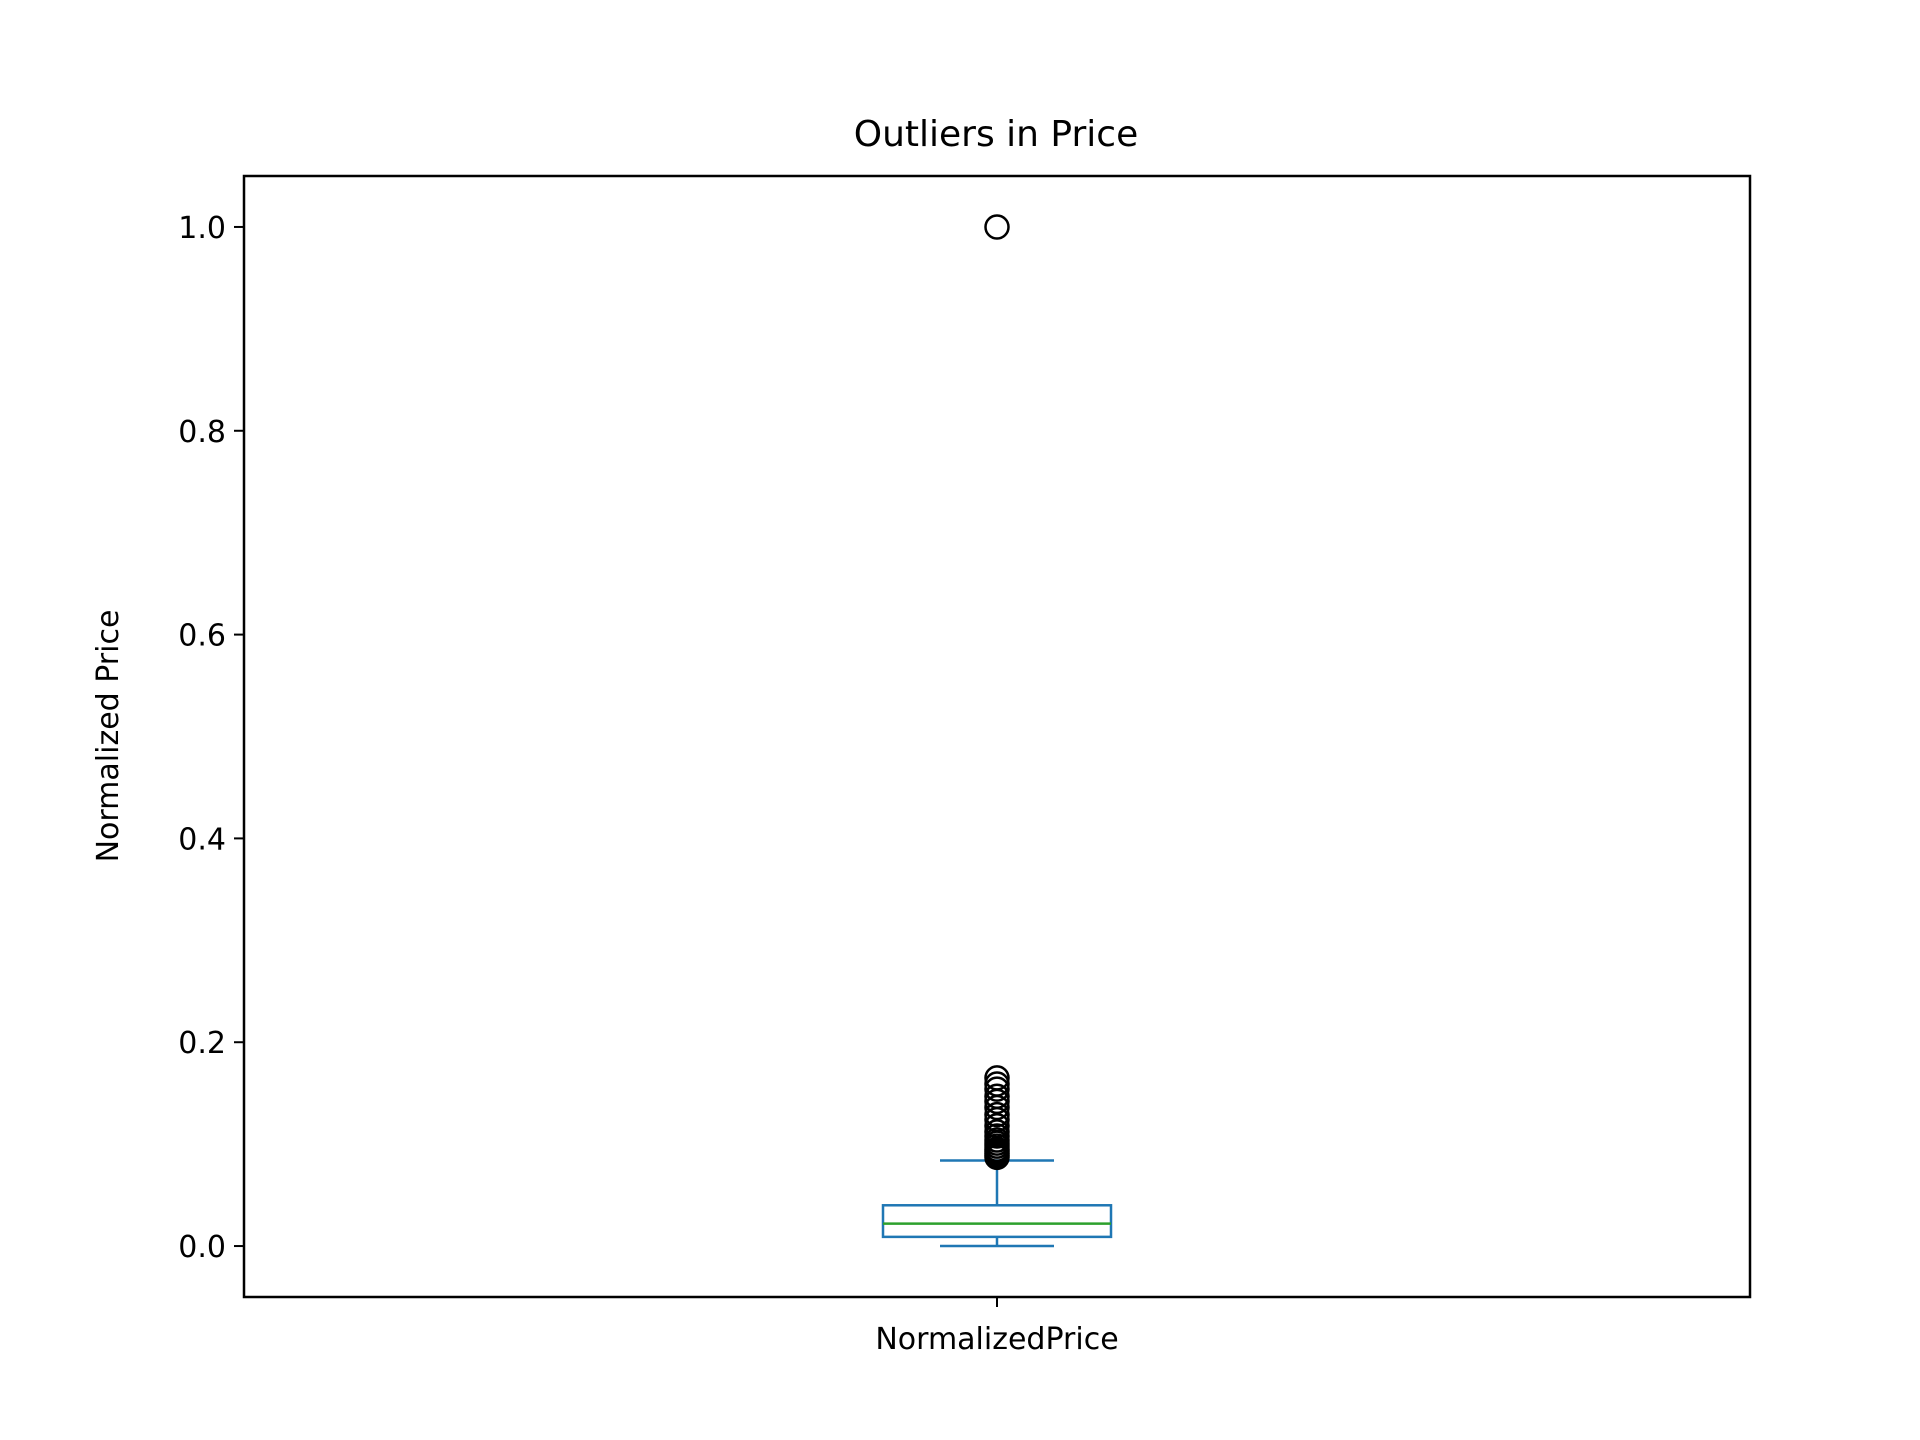 The image size is (1920, 1440). Describe the element at coordinates (202, 636) in the screenshot. I see `y-tick-label: 0.6` at that location.